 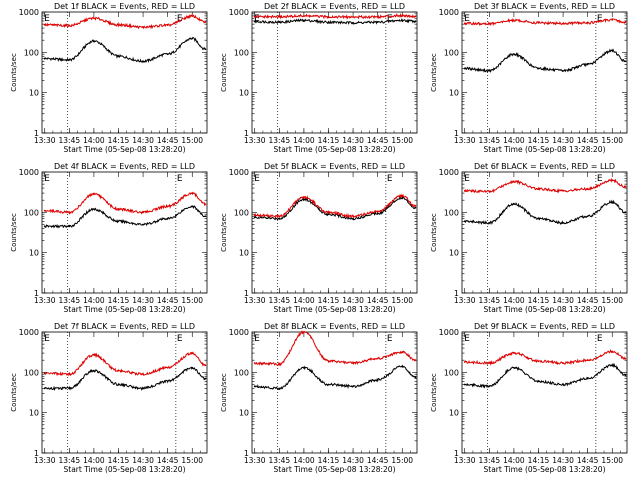 I want to click on series-line-events, so click(x=335, y=208).